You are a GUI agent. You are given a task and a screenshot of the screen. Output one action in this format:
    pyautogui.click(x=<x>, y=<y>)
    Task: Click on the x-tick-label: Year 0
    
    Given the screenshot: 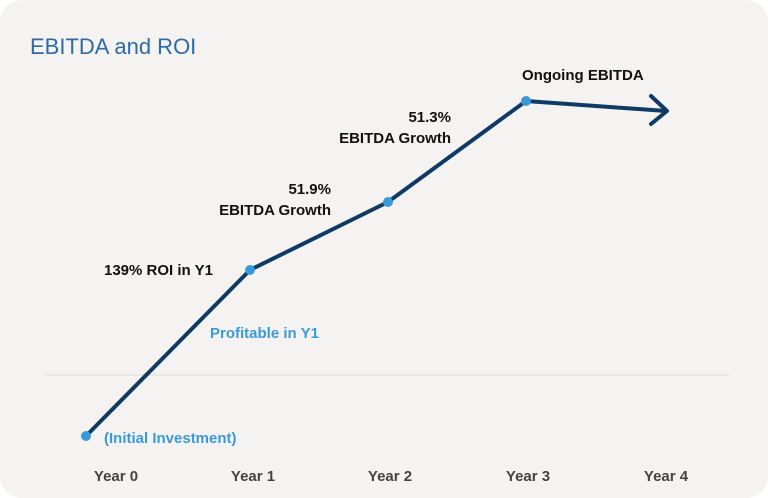 What is the action you would take?
    pyautogui.click(x=116, y=476)
    